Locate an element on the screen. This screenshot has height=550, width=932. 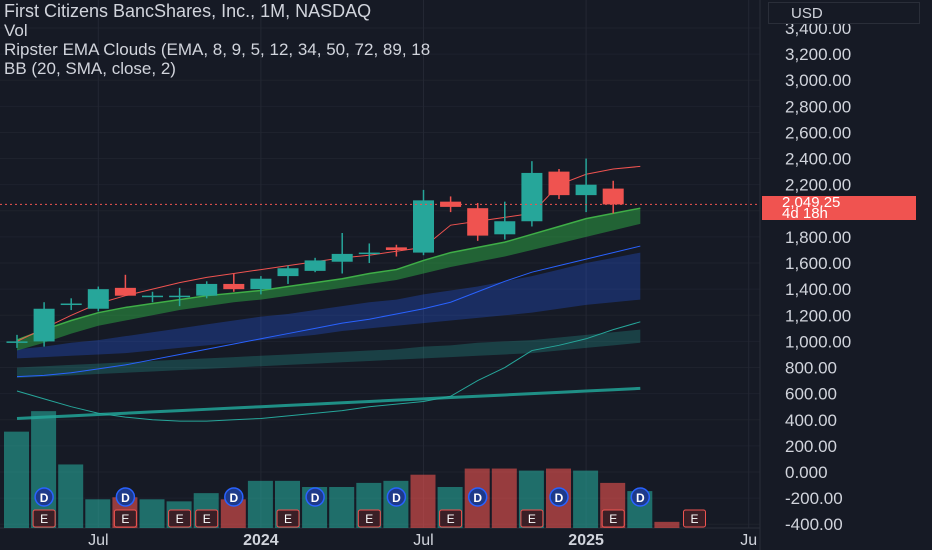
price-axis-label: -200.00 is located at coordinates (814, 498).